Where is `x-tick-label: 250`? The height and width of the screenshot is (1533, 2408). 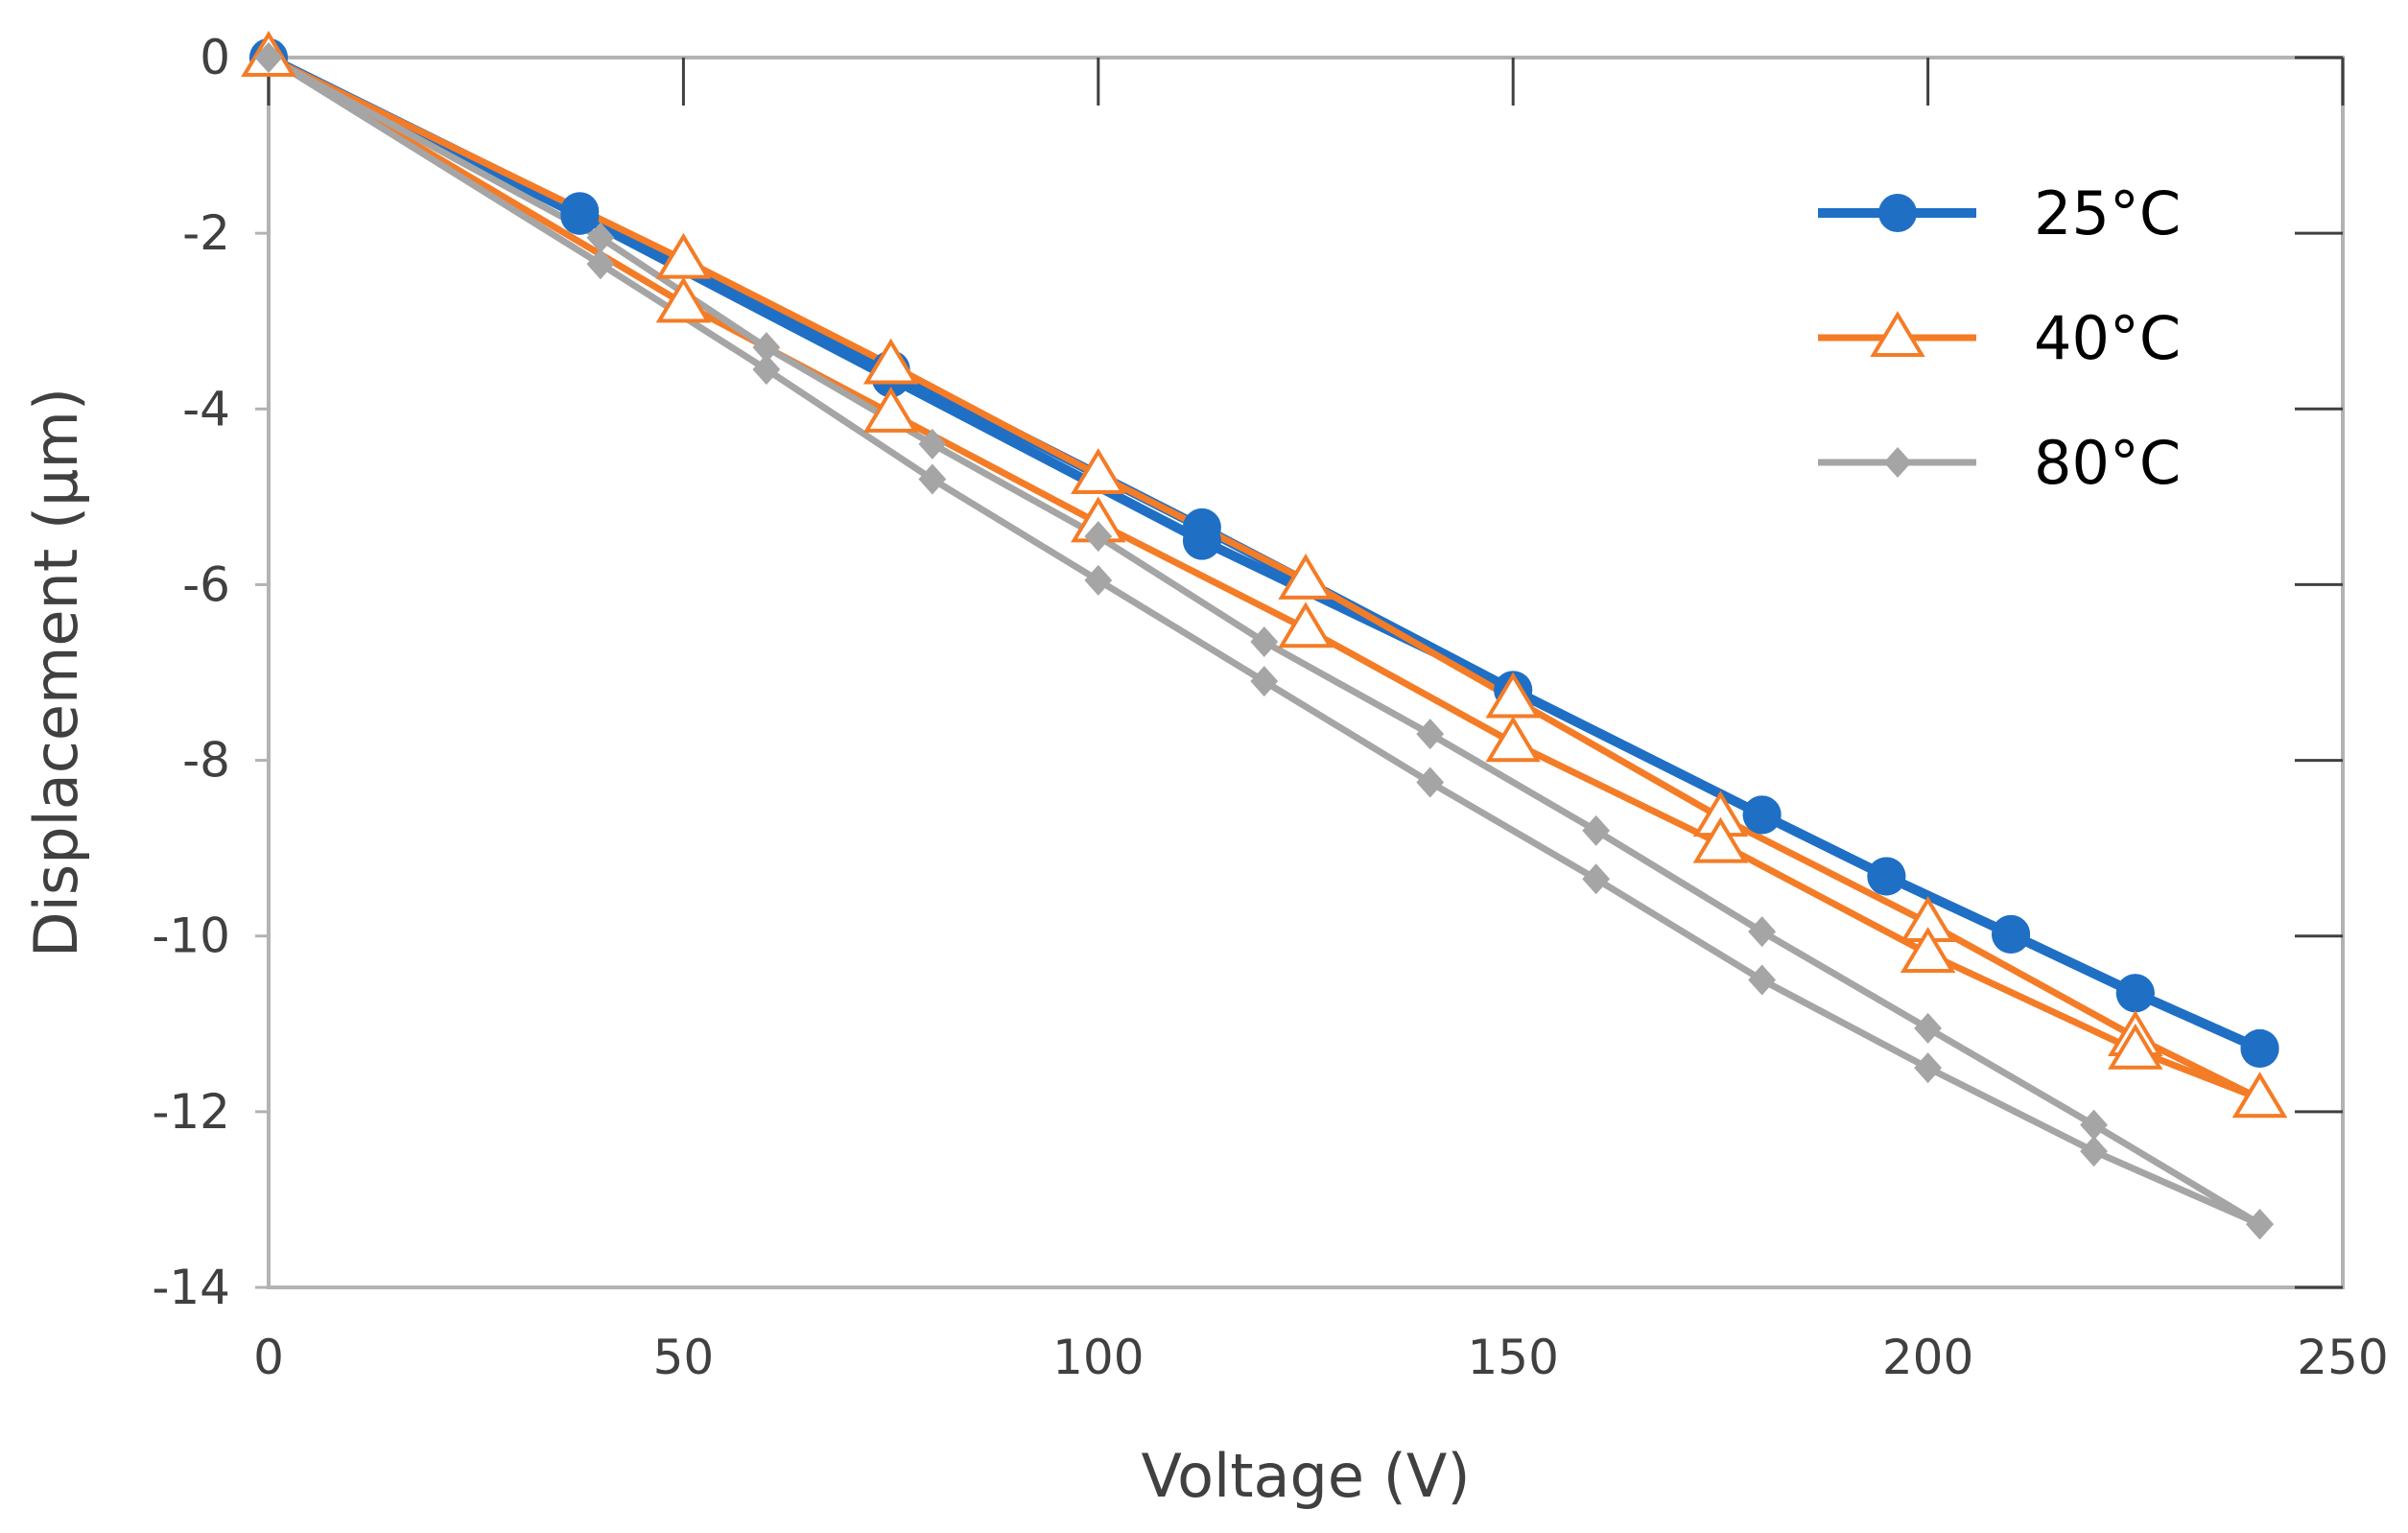 x-tick-label: 250 is located at coordinates (2342, 1357).